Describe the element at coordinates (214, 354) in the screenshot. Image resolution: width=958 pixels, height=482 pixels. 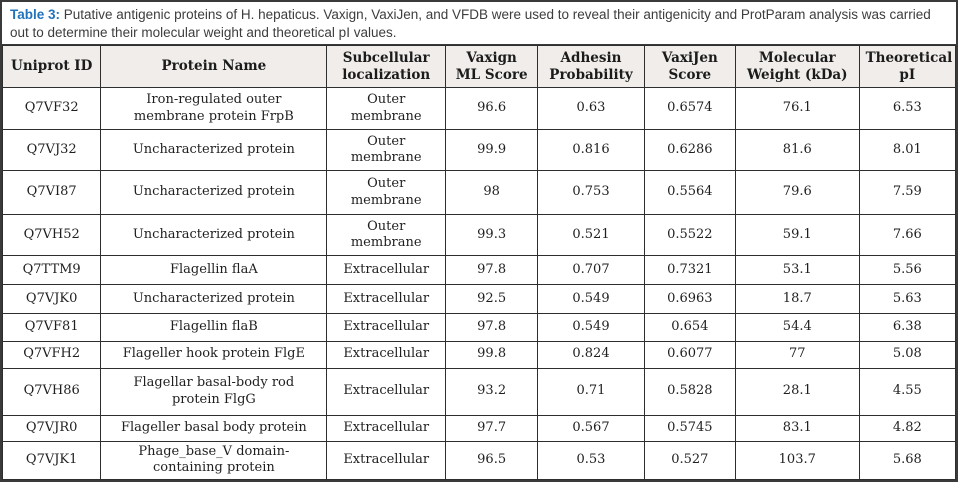
I see `cell-protein-name: Flageller hook protein FlgE` at that location.